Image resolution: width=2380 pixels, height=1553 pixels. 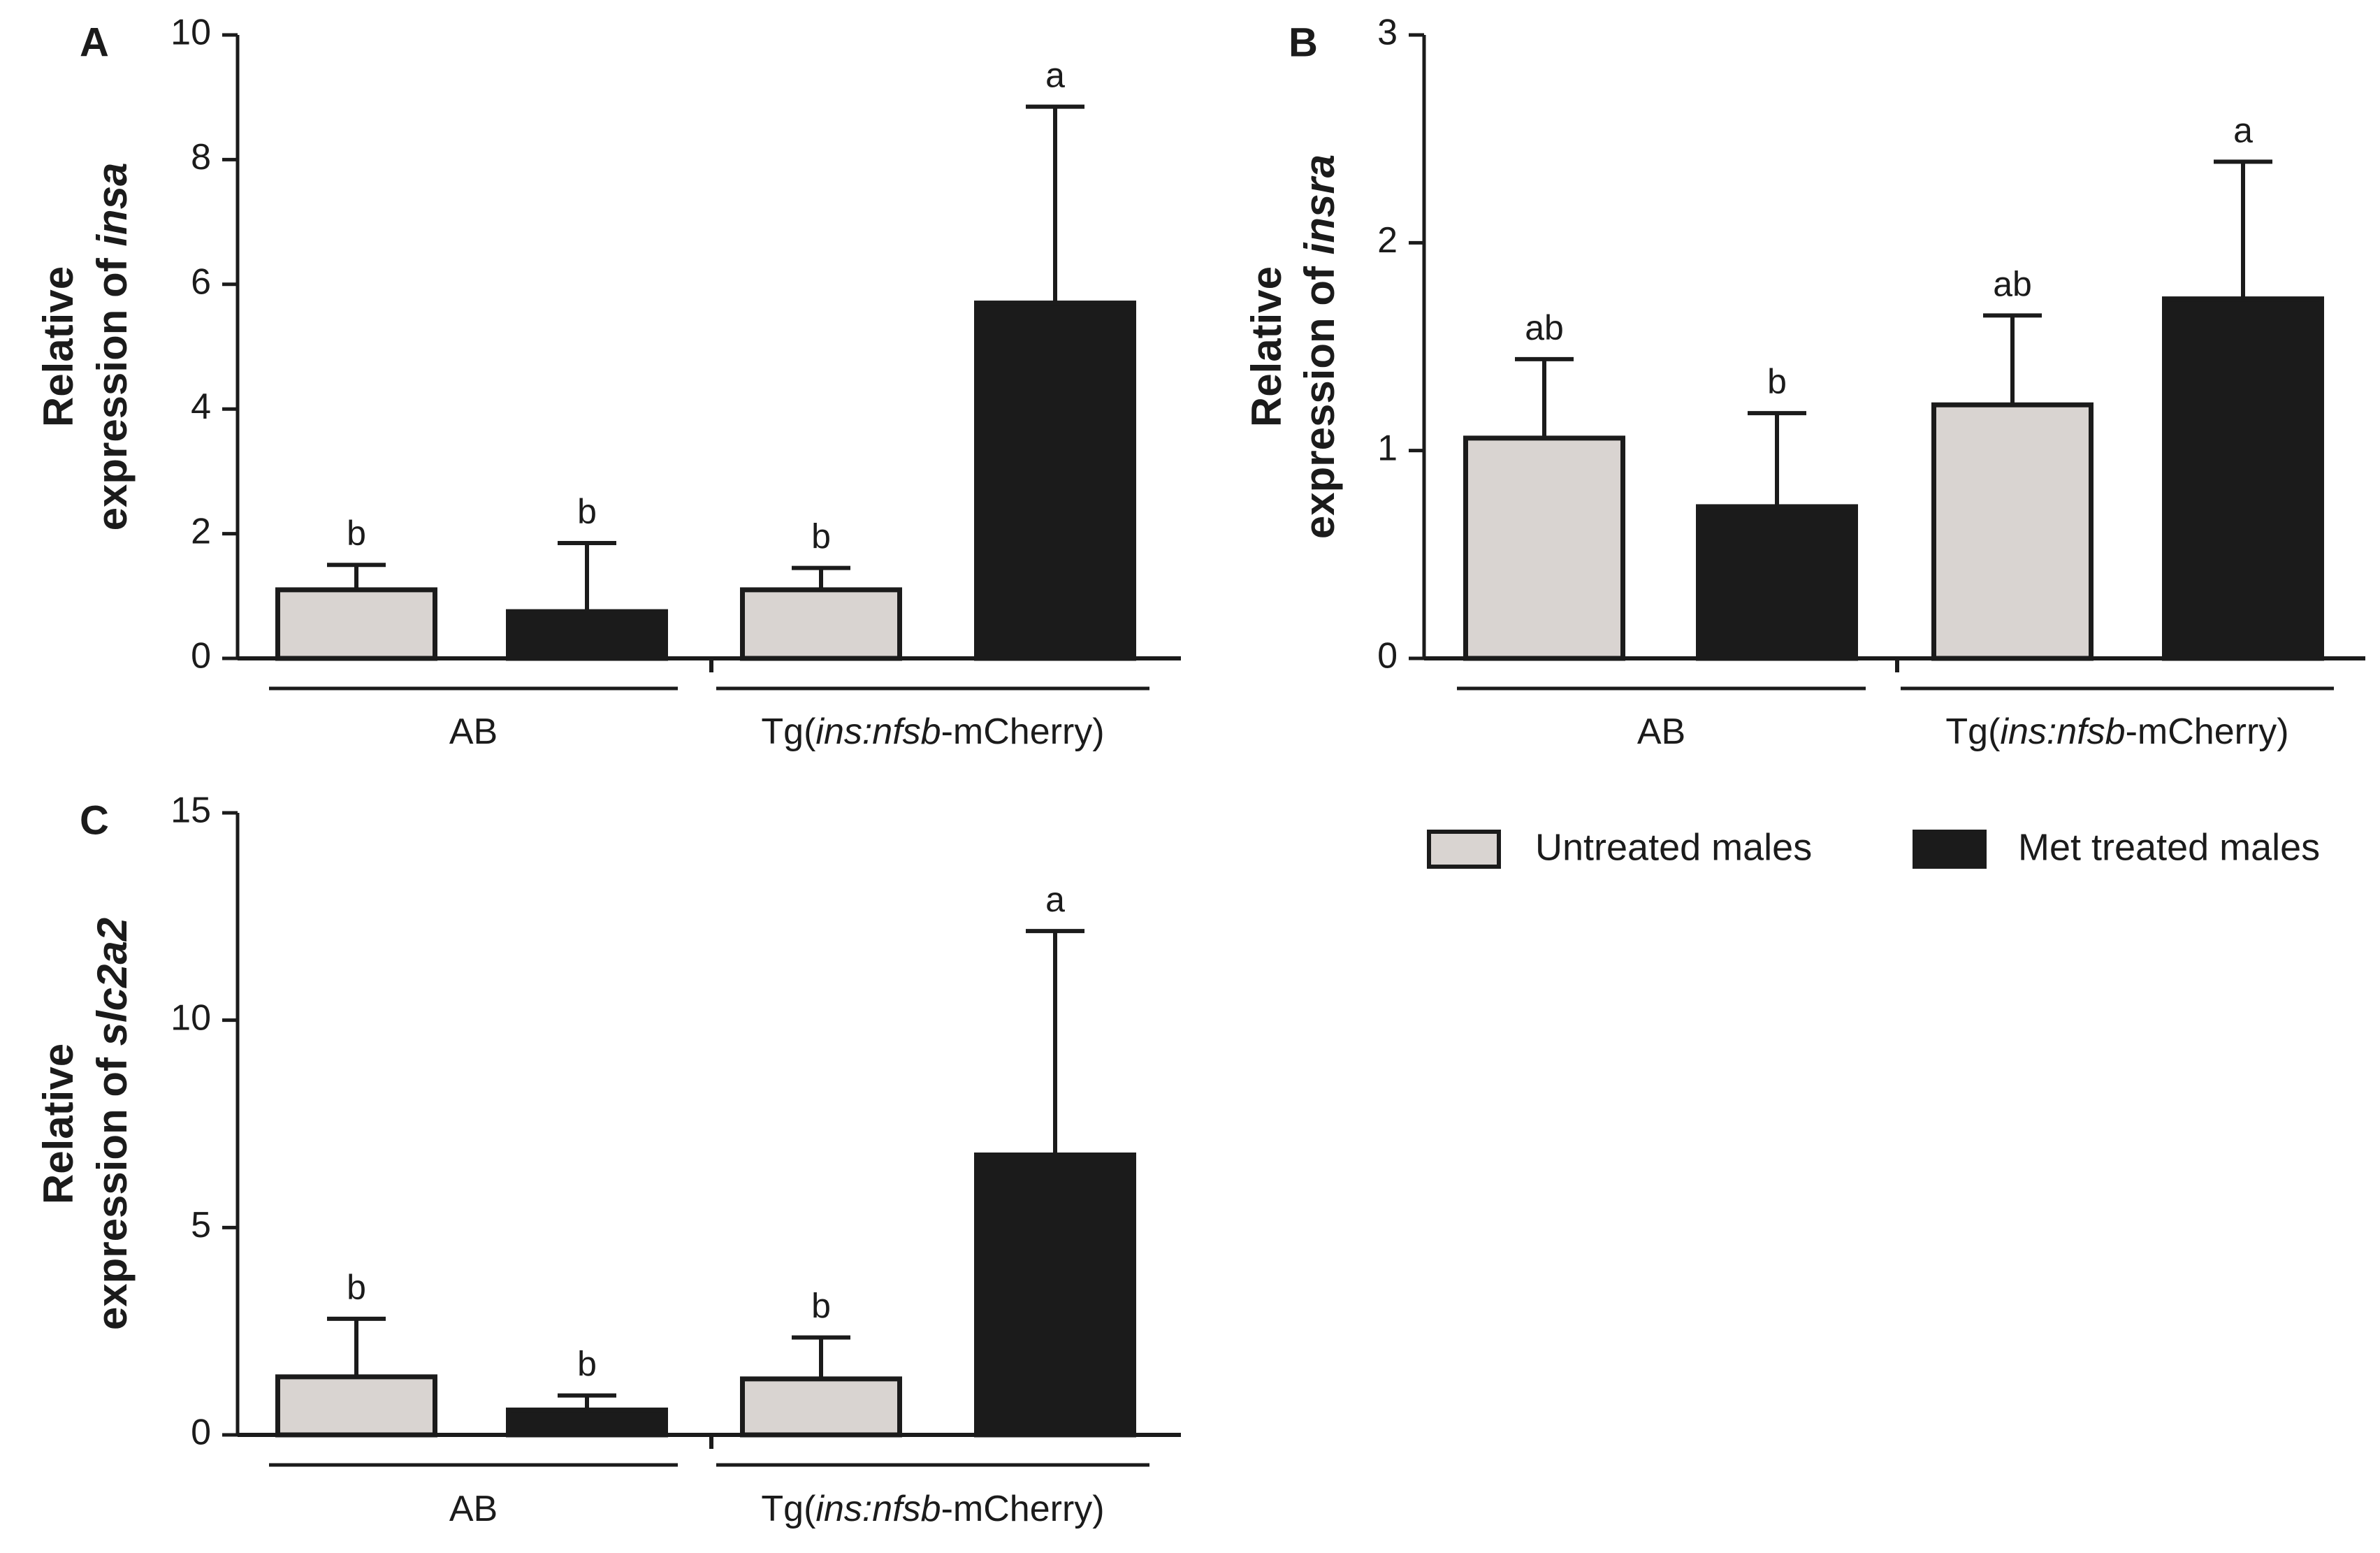 What do you see at coordinates (1388, 448) in the screenshot?
I see `y-tick-label: 1` at bounding box center [1388, 448].